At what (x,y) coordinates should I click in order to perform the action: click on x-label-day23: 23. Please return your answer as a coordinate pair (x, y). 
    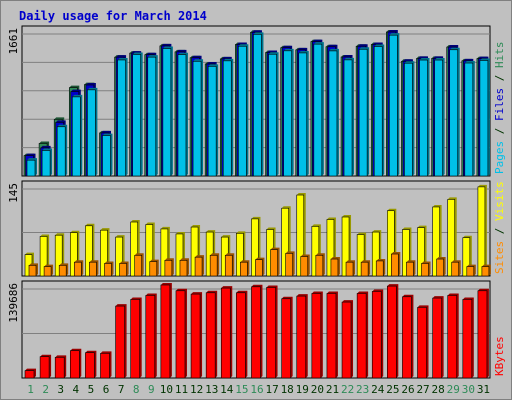
    Looking at the image, I should click on (362, 389).